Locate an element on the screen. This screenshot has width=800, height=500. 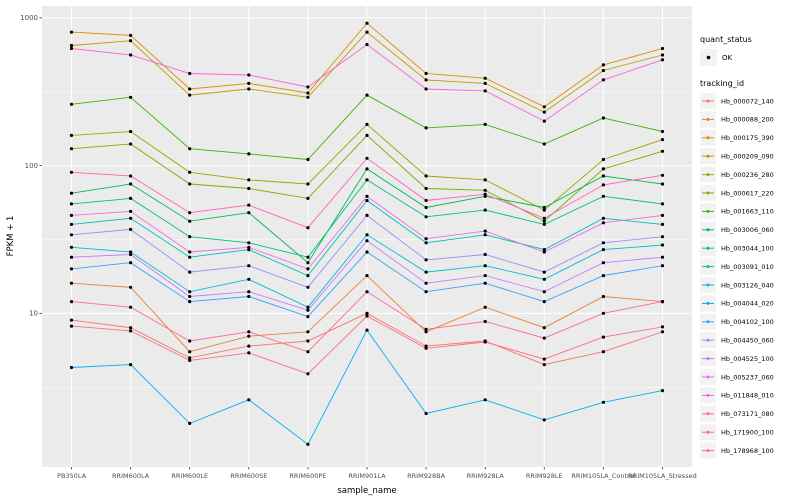
x-tick-label: RRIM928LE is located at coordinates (544, 476).